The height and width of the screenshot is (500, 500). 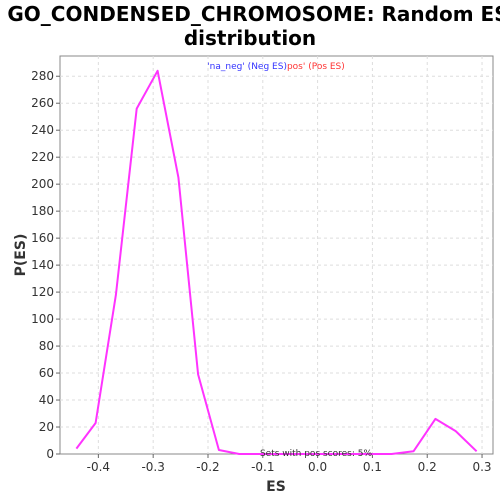 What do you see at coordinates (372, 467) in the screenshot?
I see `x-tick-label: 0.1` at bounding box center [372, 467].